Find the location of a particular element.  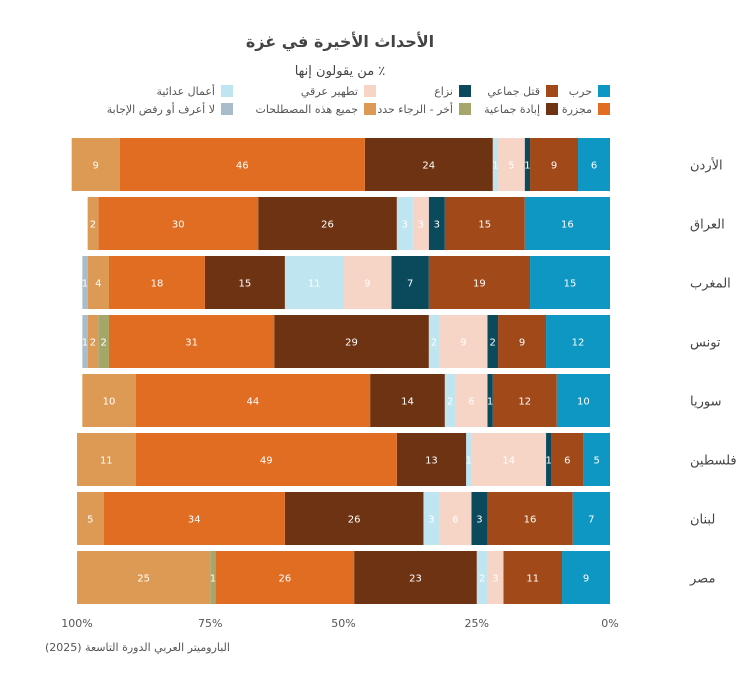

bar-label-ethnic-3: 9 is located at coordinates (463, 343).